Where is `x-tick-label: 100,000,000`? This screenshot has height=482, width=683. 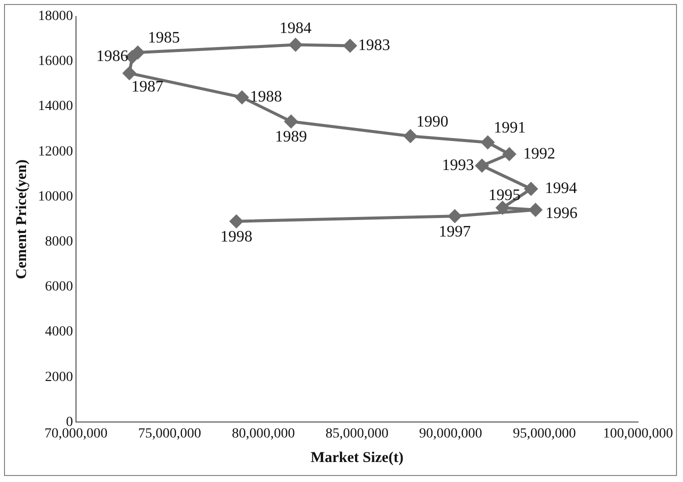
x-tick-label: 100,000,000 is located at coordinates (638, 434).